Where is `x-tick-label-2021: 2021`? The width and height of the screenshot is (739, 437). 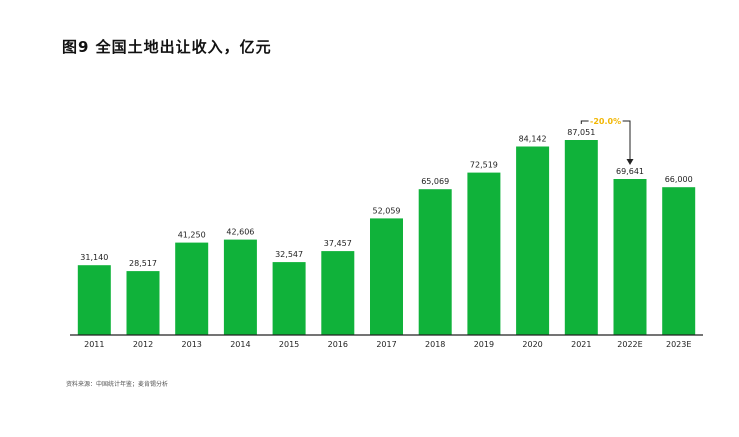
x-tick-label-2021: 2021 is located at coordinates (581, 344).